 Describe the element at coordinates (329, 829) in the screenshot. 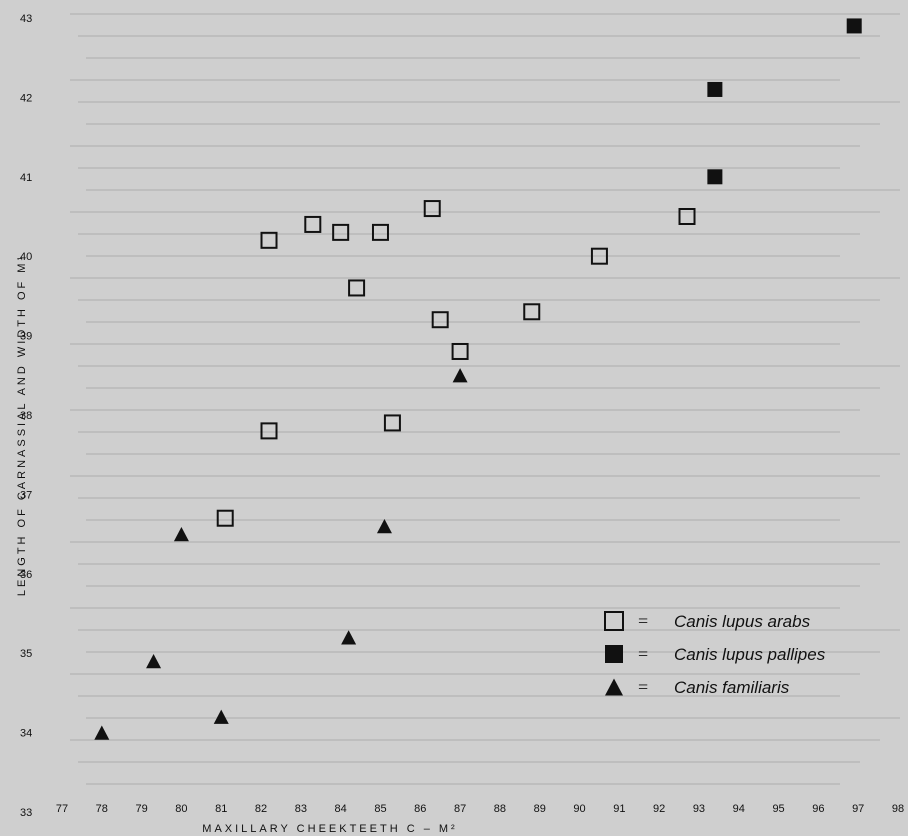

I see `x-axis-label: MAXILLARY CHEEKTEETH C – M²` at that location.